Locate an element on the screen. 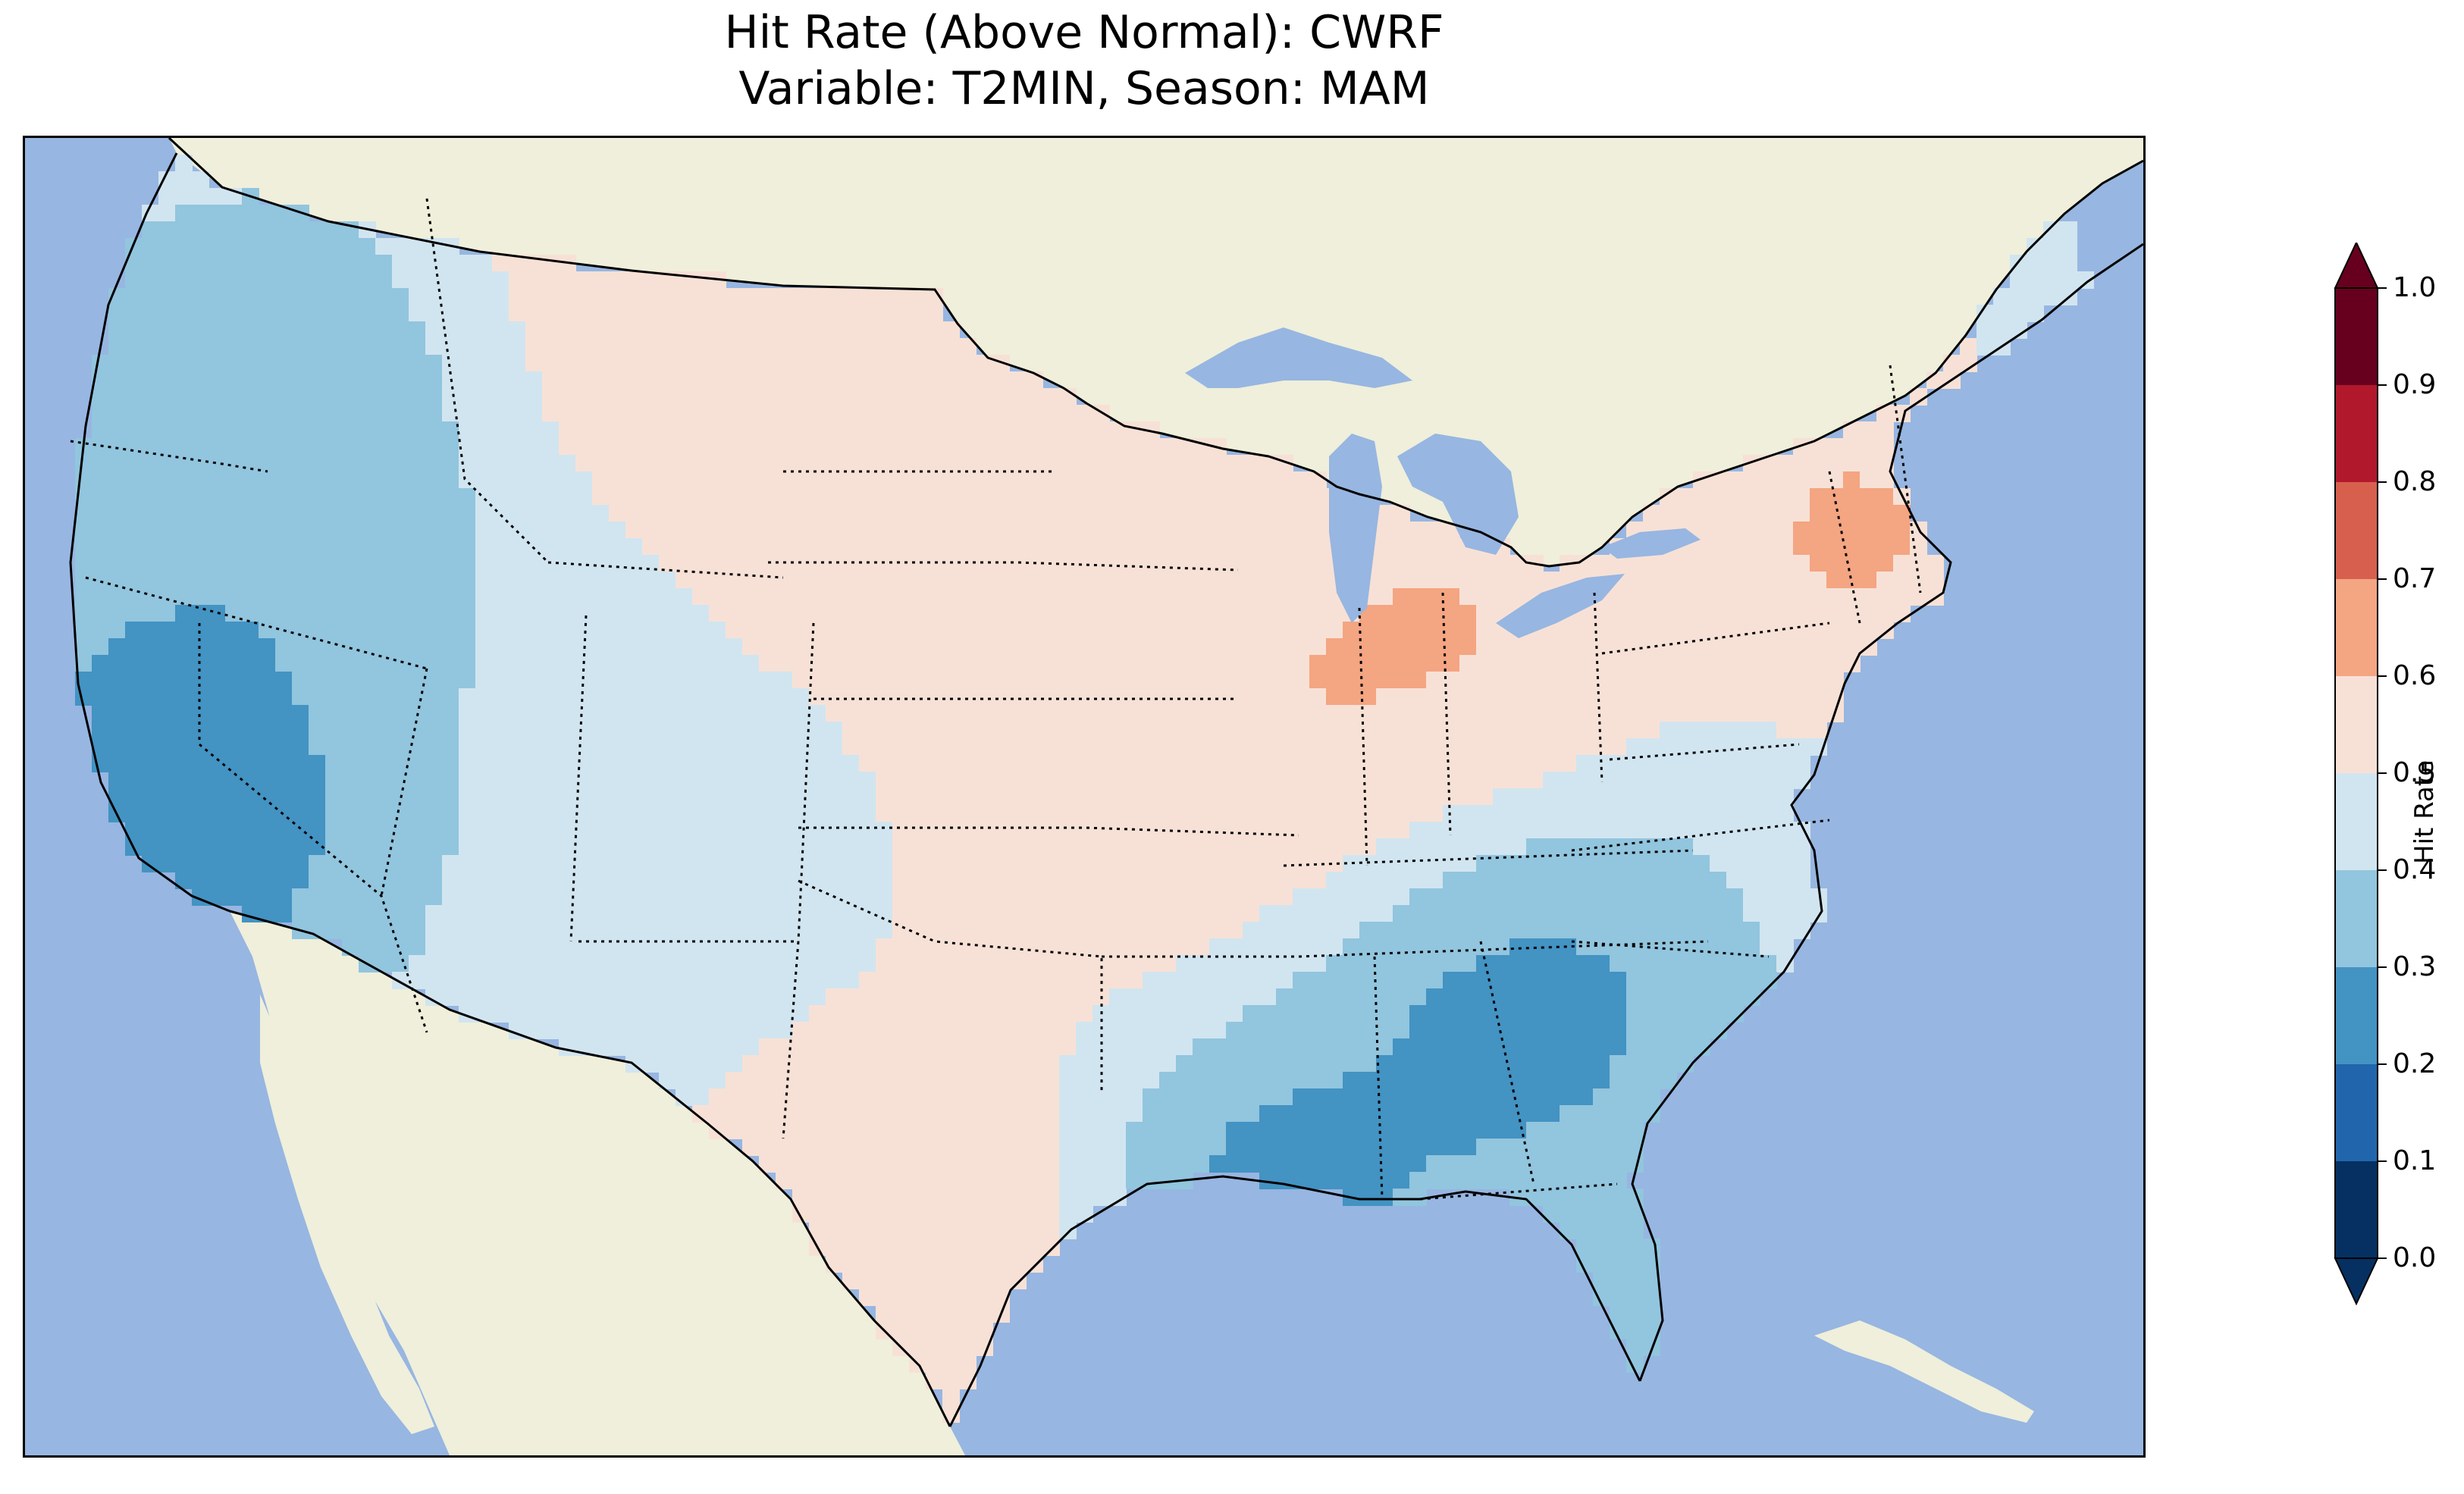  border-mn-ia is located at coordinates (1128, 566).